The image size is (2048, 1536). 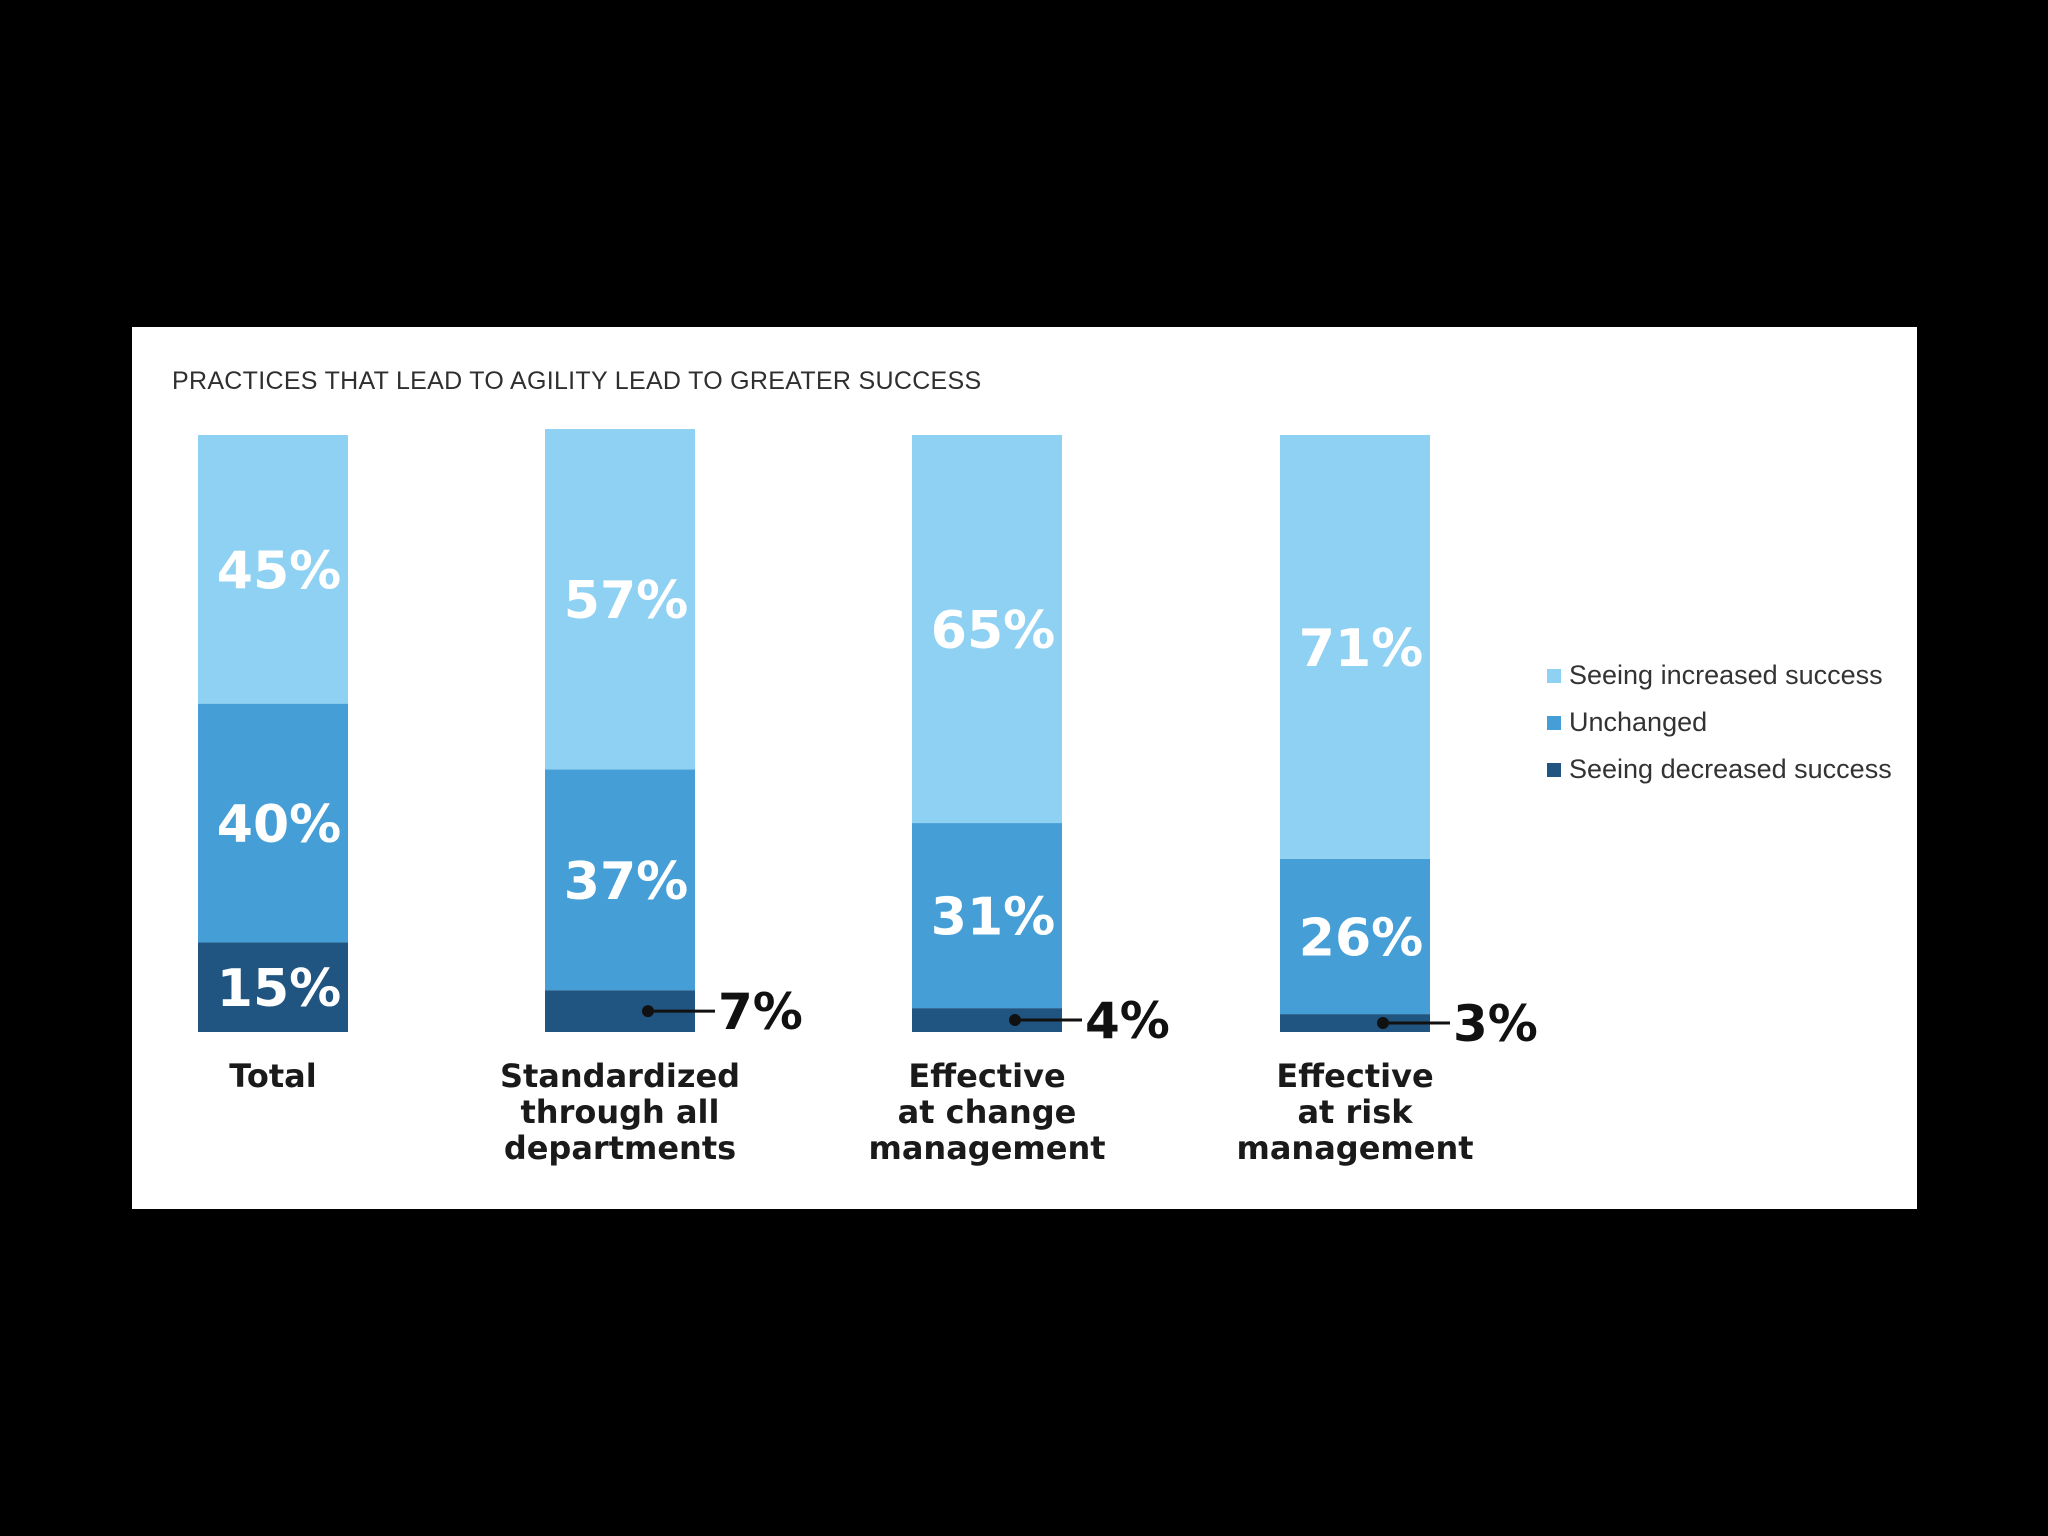 I want to click on category-label-4-line-3: management, so click(x=1354, y=1148).